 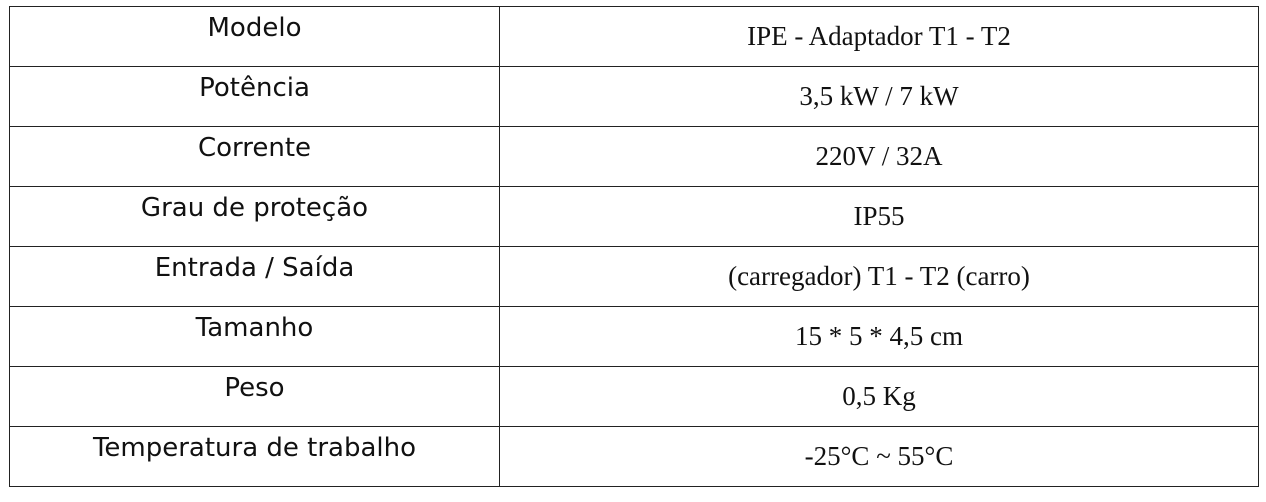 I want to click on table-row: Potência 3,5 kW / 7 kW, so click(x=634, y=96).